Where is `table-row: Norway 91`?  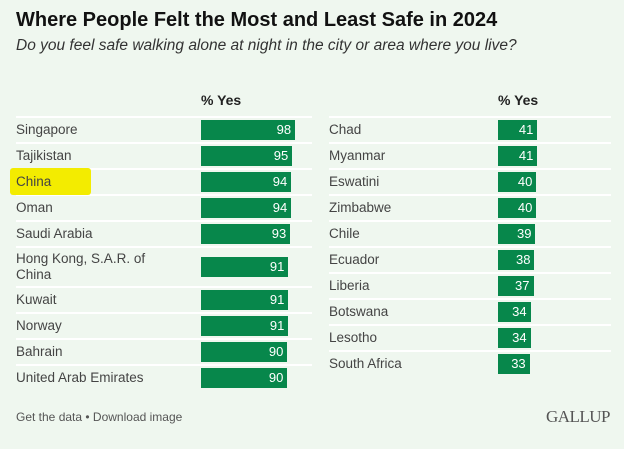
table-row: Norway 91 is located at coordinates (164, 325).